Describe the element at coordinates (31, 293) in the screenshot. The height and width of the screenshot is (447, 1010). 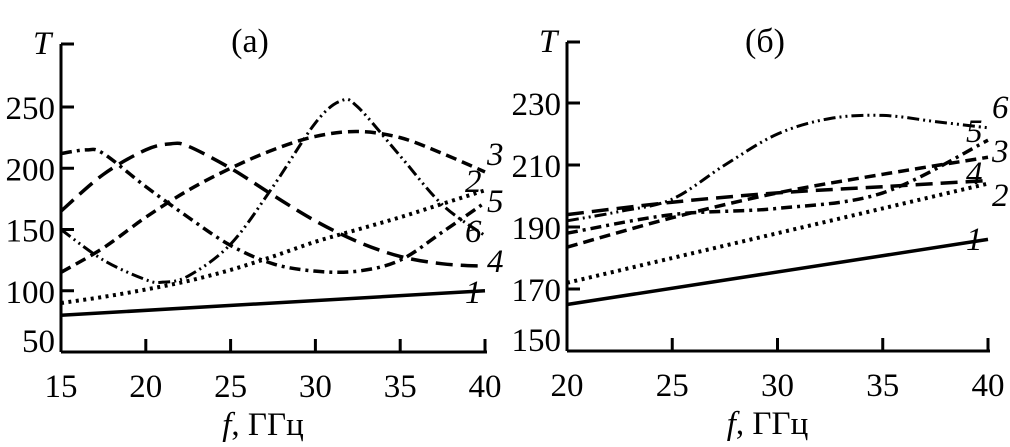
I see `y-tick-label: 100` at that location.